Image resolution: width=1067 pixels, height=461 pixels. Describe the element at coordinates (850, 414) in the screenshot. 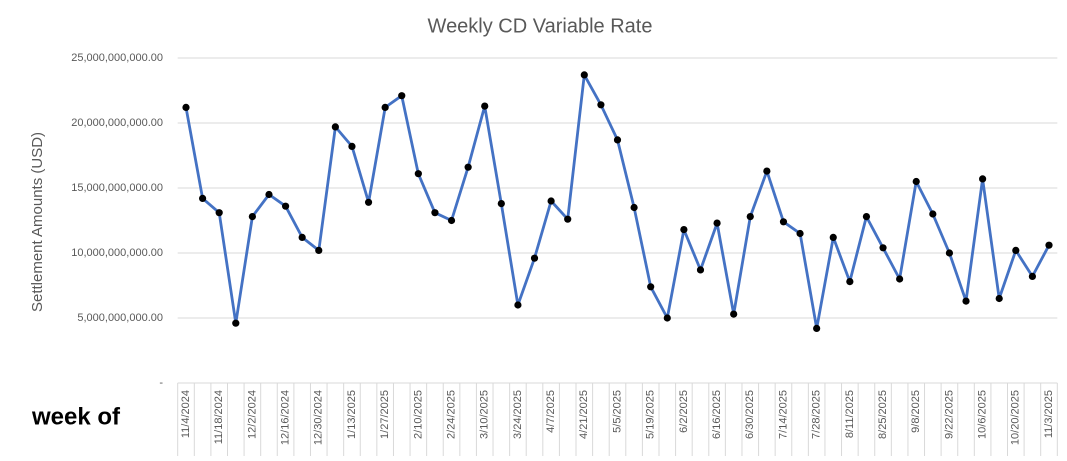

I see `x-tick-label: 8/11/2025` at that location.